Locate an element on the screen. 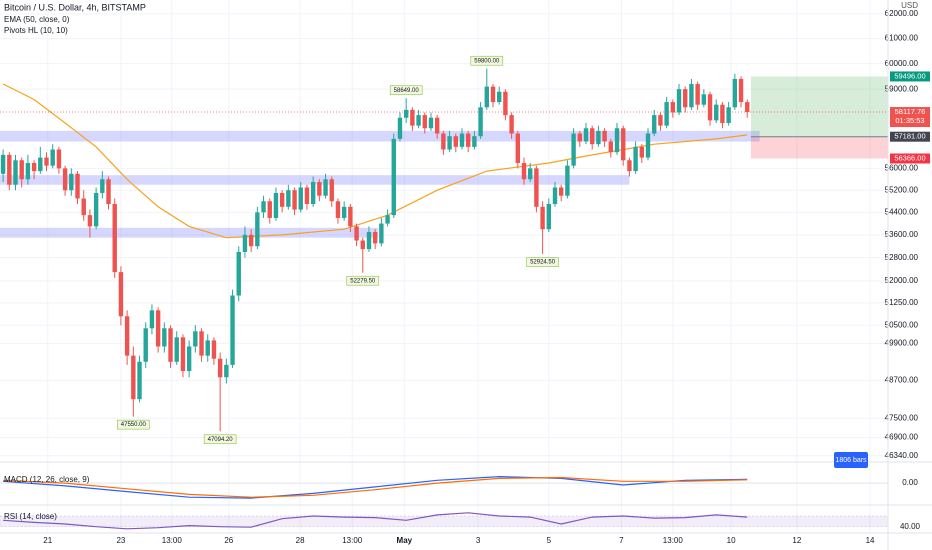  y-tick-label: 51250.00 is located at coordinates (902, 302).